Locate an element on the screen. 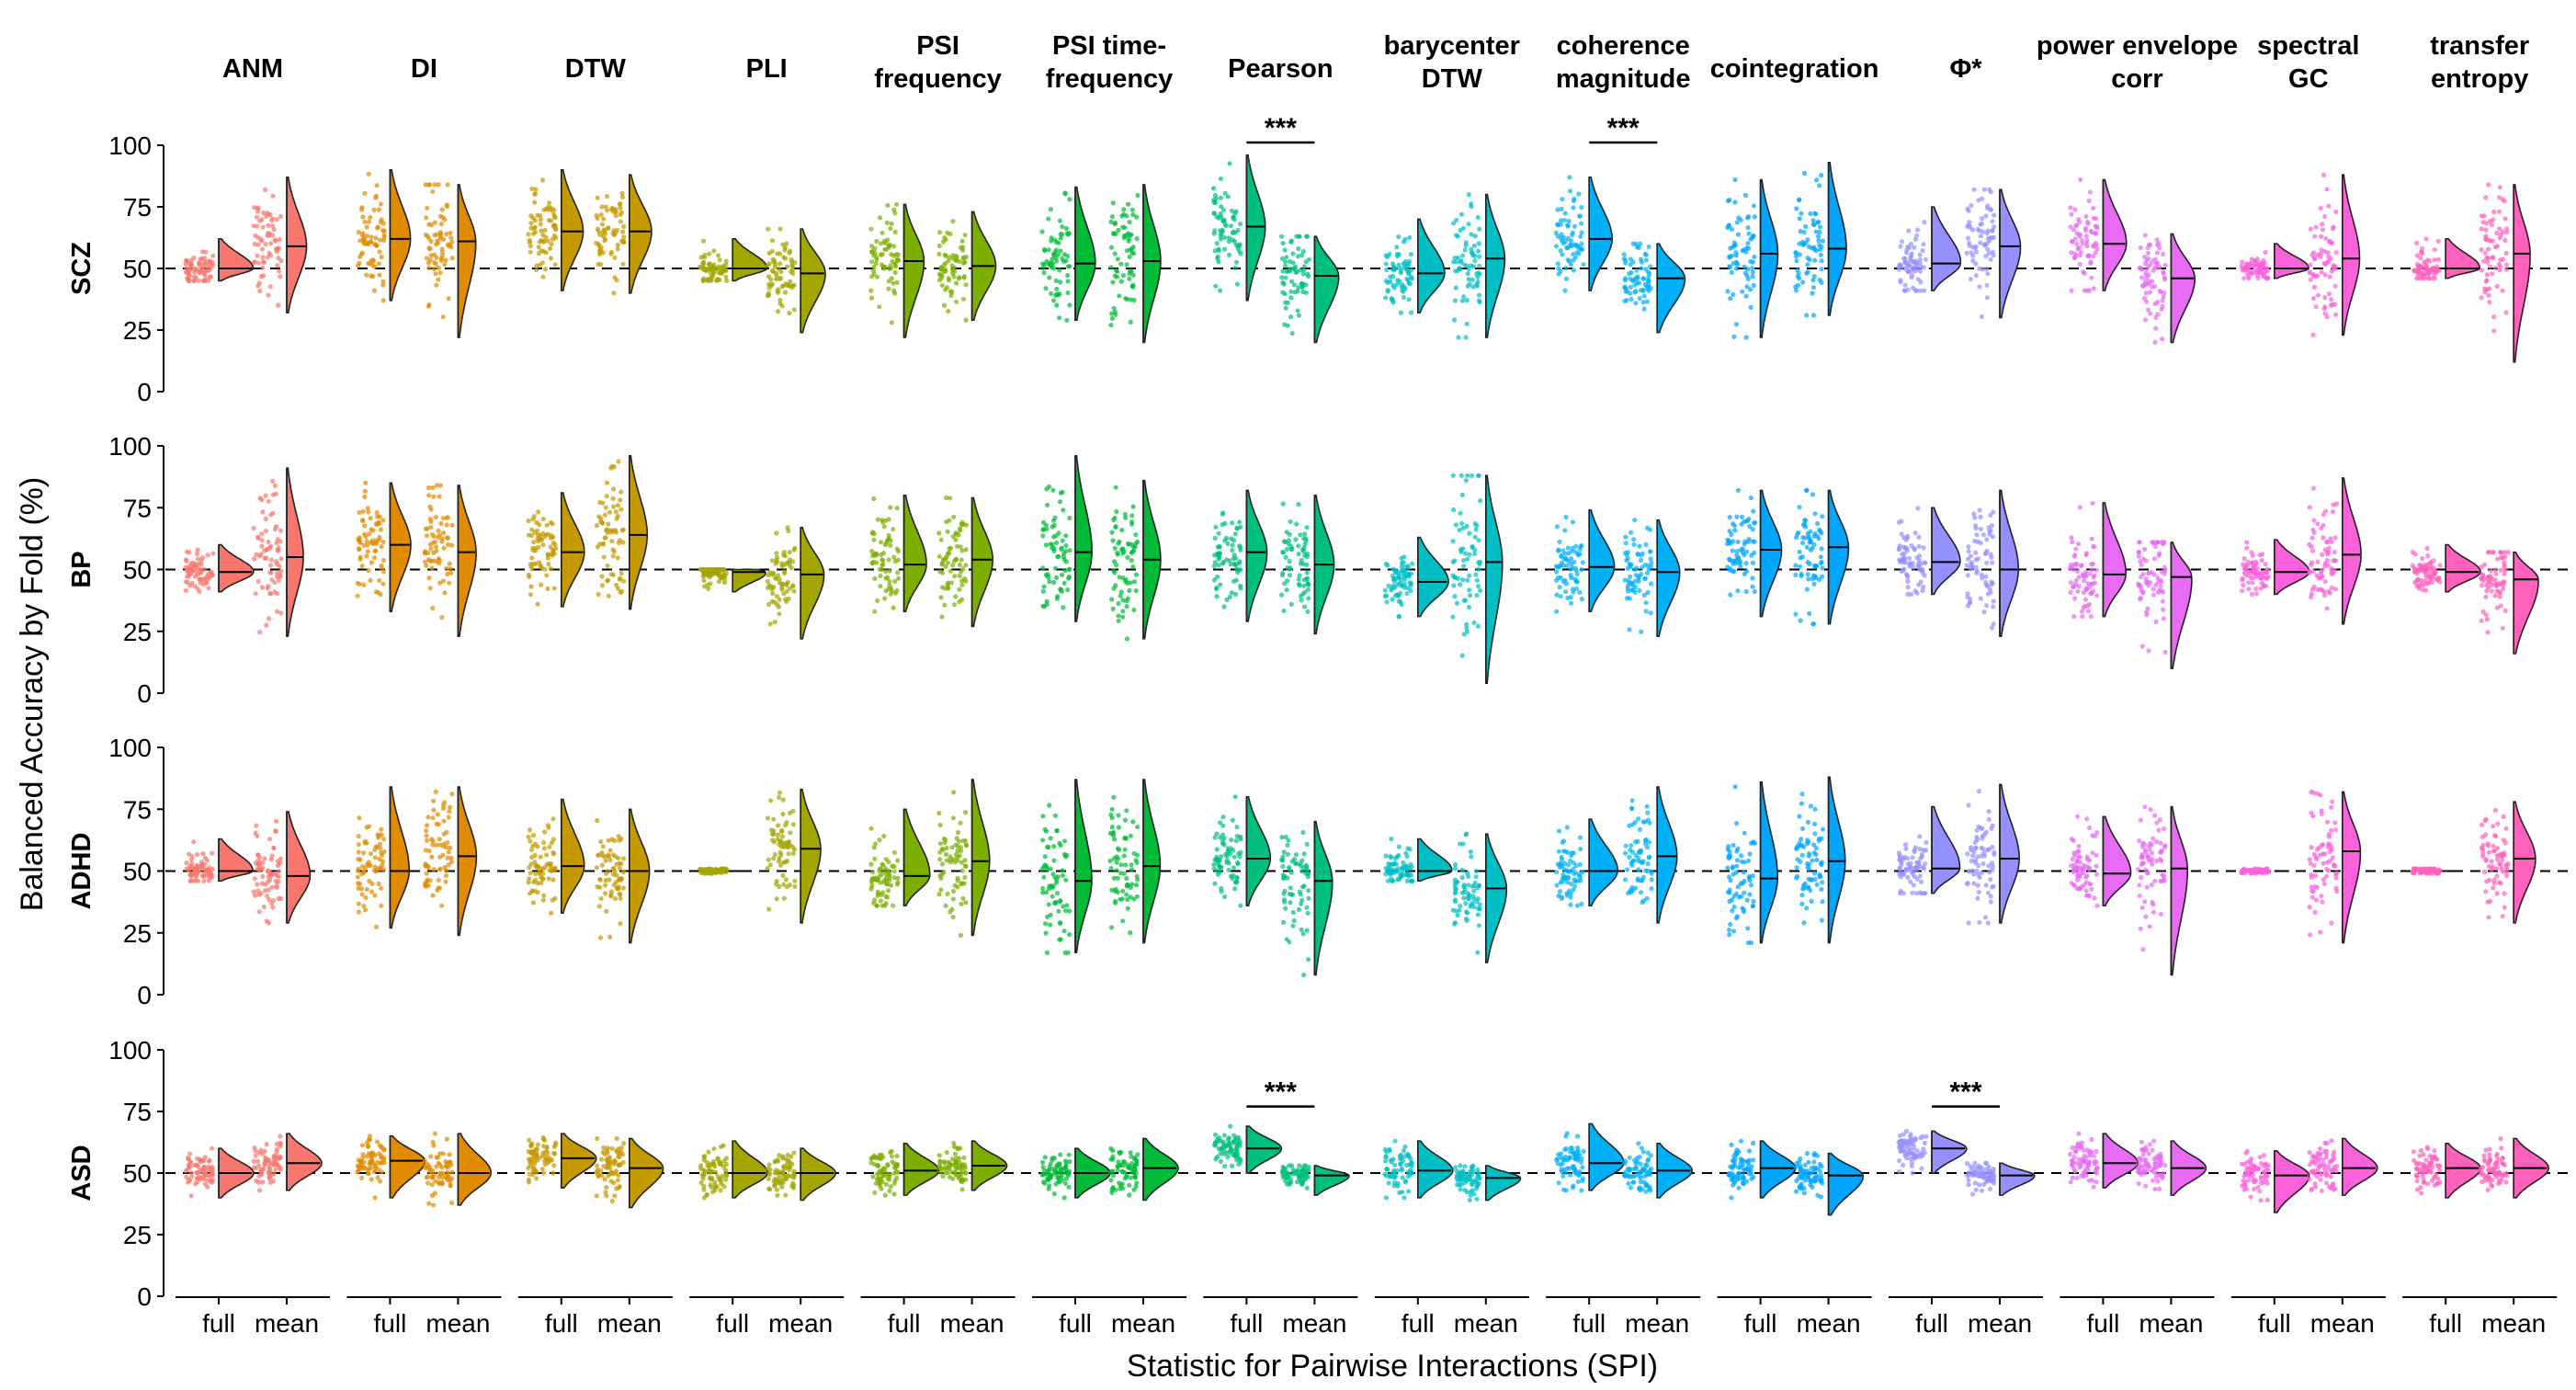 This screenshot has width=2576, height=1390. half-violin-mean is located at coordinates (297, 245).